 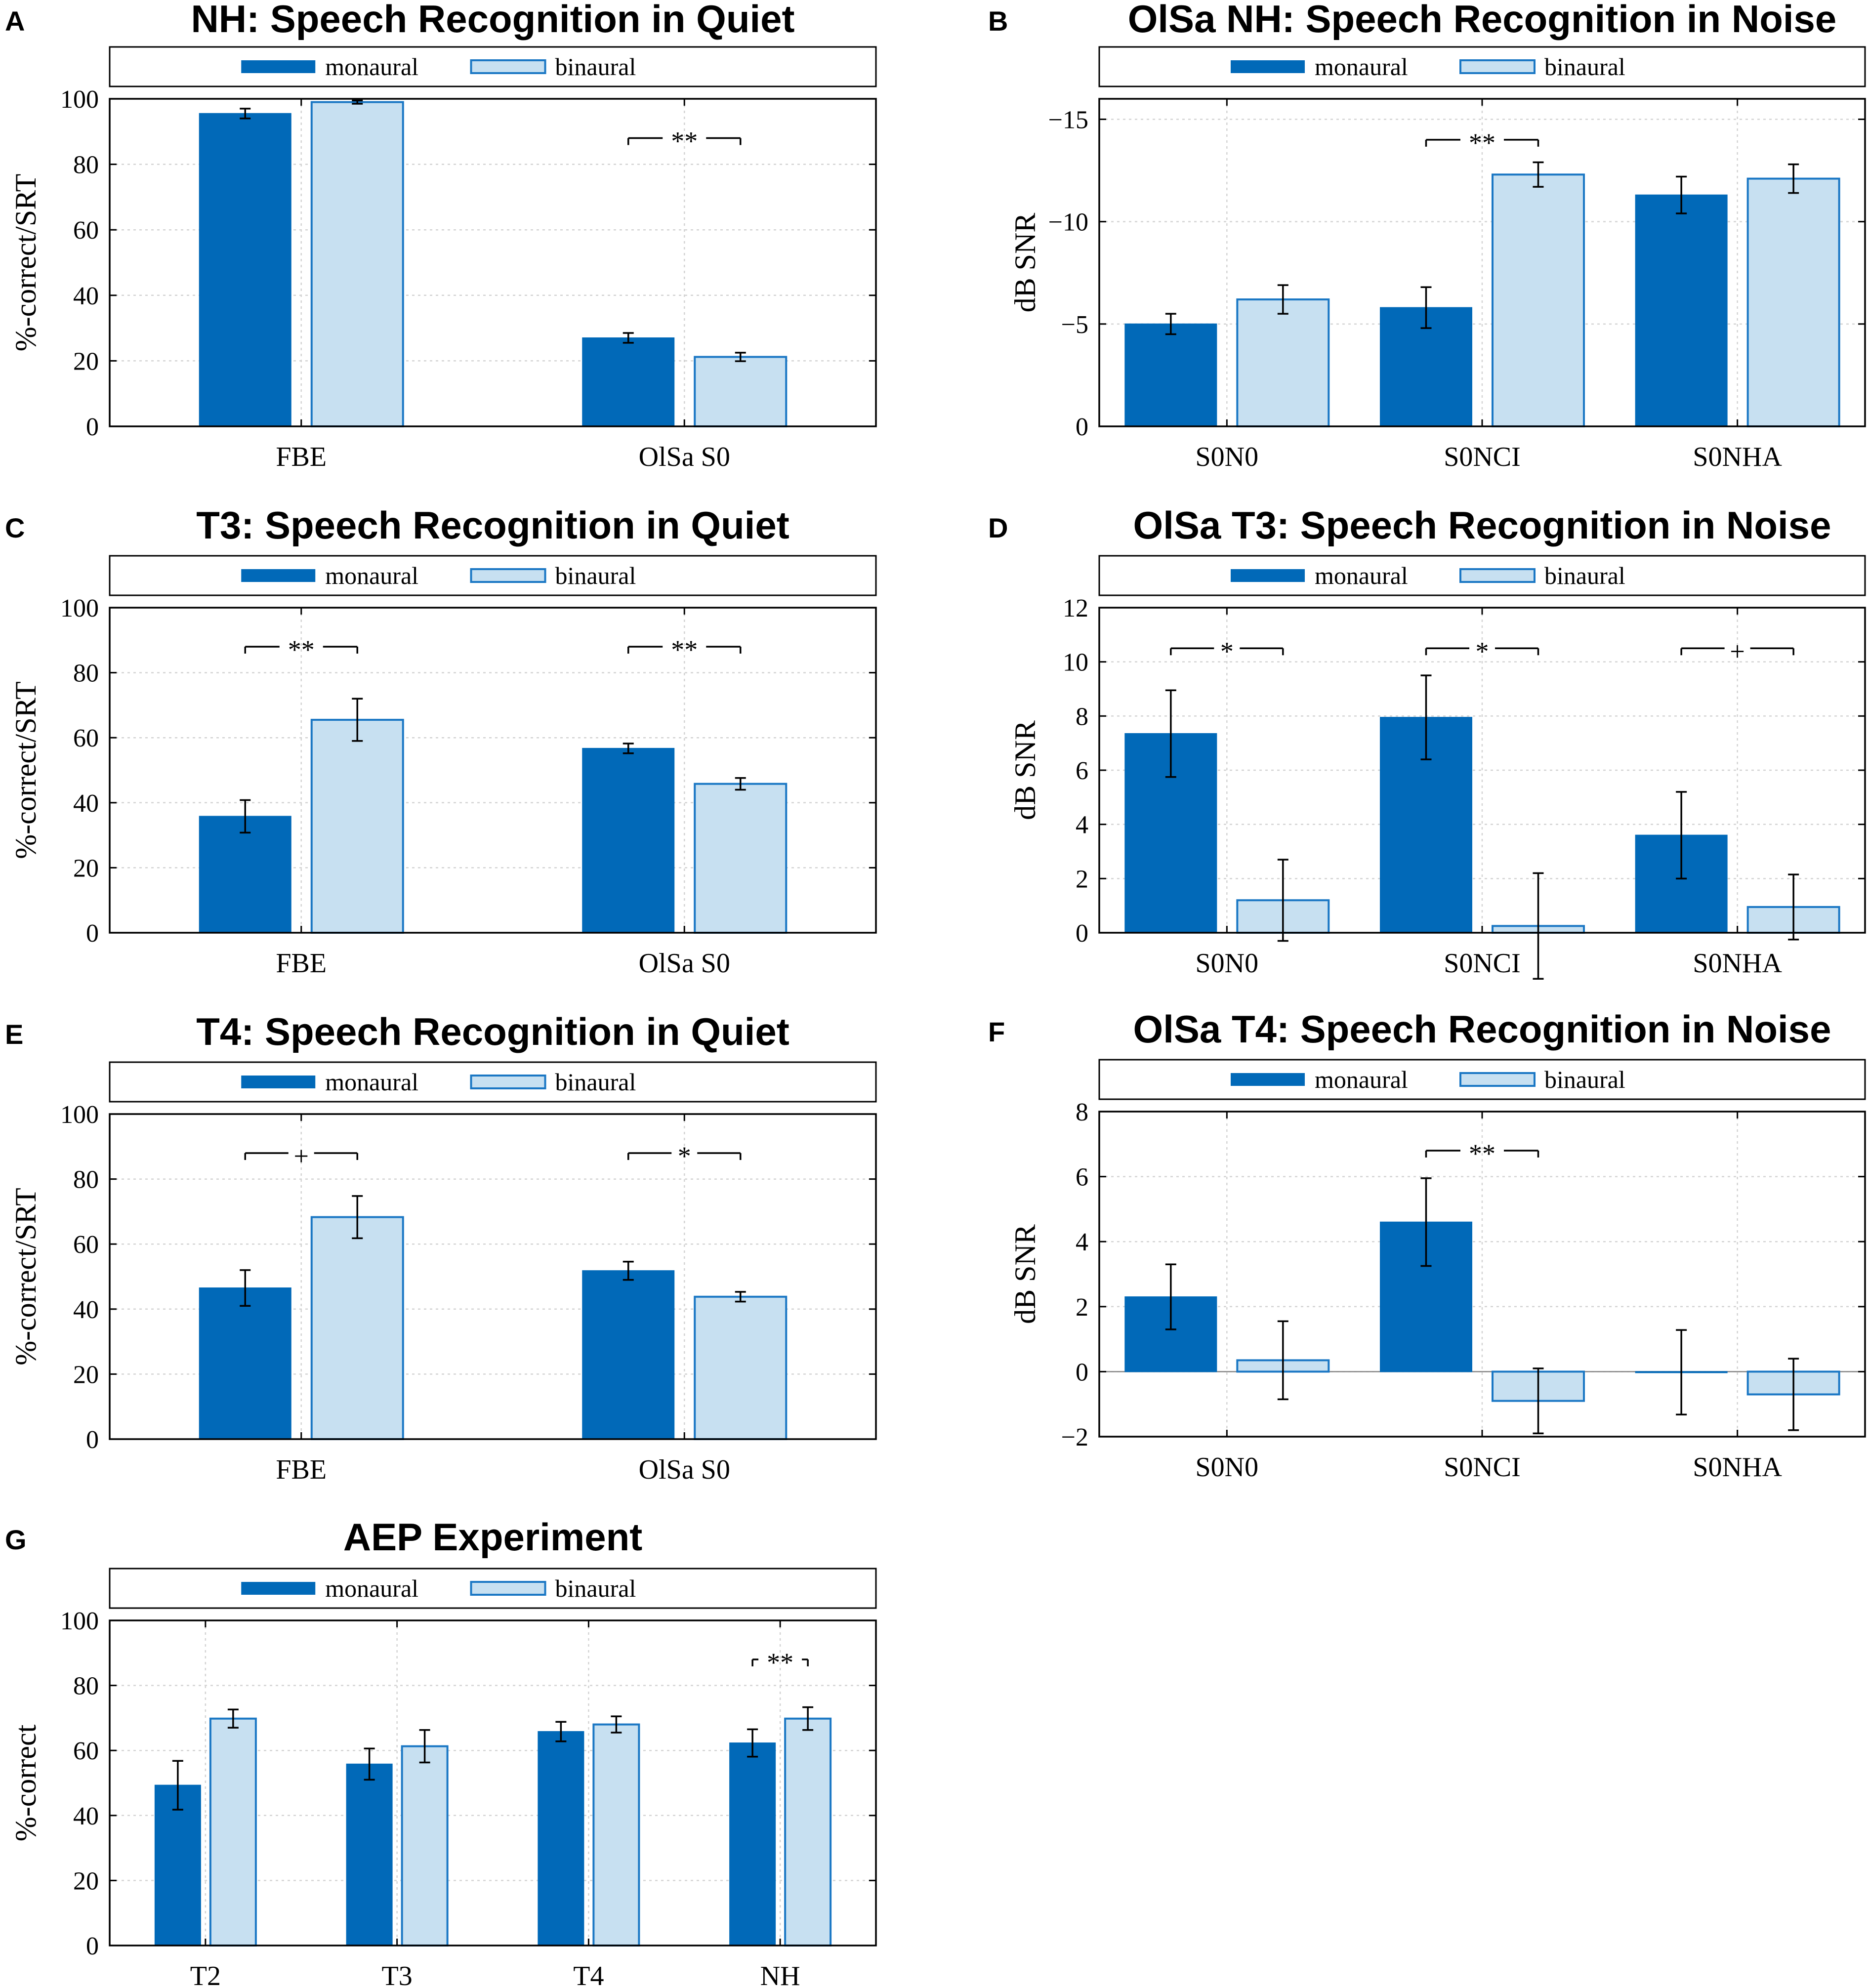 What do you see at coordinates (1082, 1242) in the screenshot?
I see `y-tick-label: 4` at bounding box center [1082, 1242].